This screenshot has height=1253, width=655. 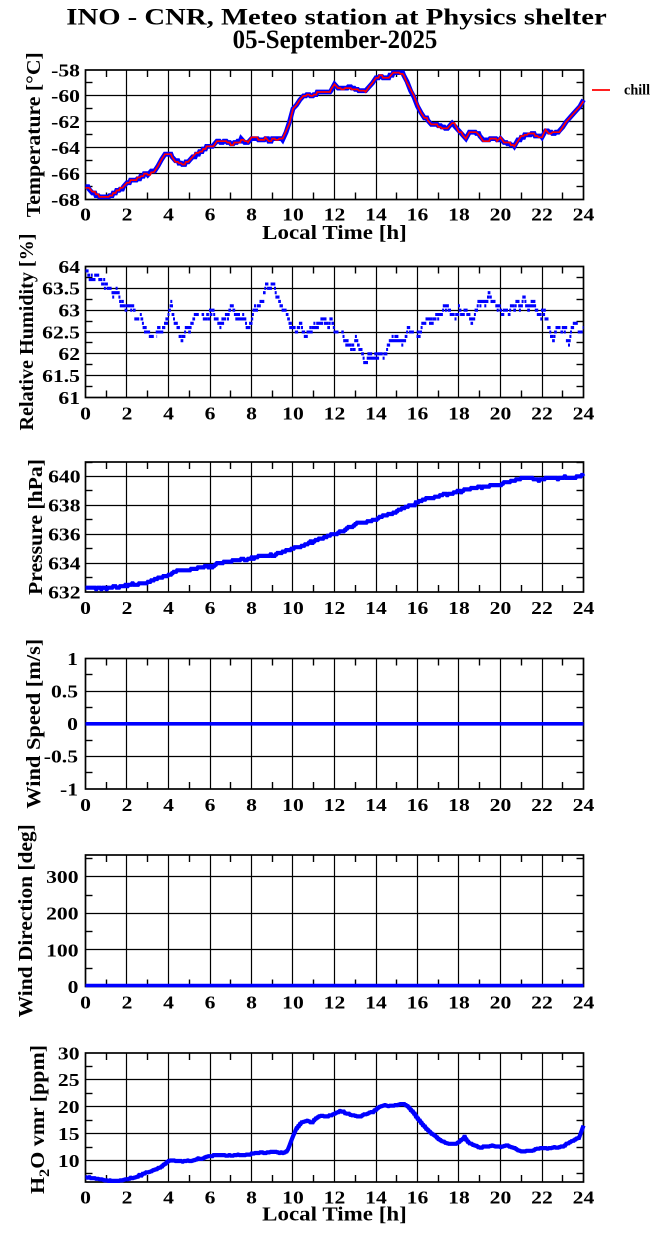 What do you see at coordinates (65, 148) in the screenshot?
I see `svg-text: -64` at bounding box center [65, 148].